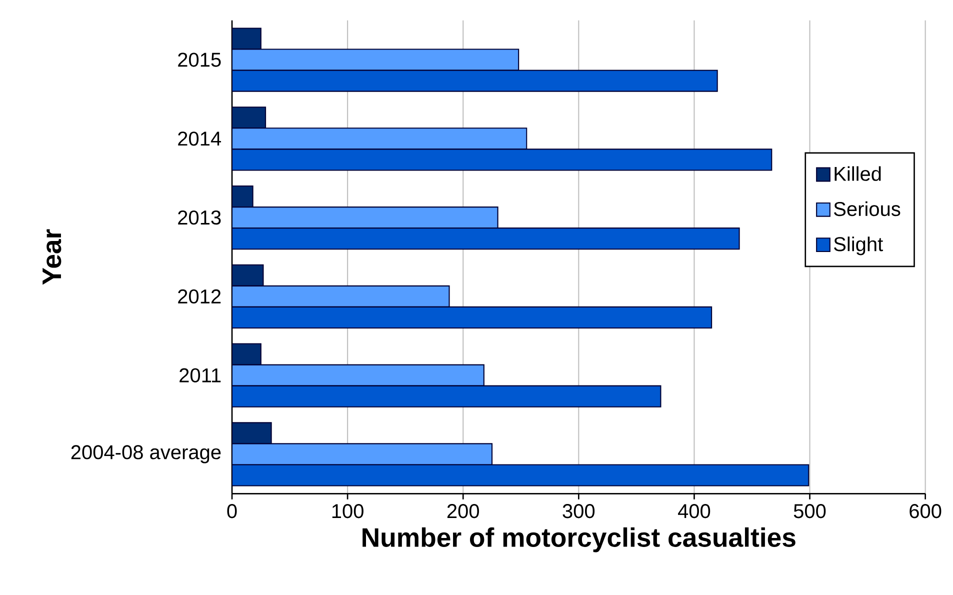 This screenshot has width=953, height=595. I want to click on y-tick-label: 2004-08 average, so click(146, 454).